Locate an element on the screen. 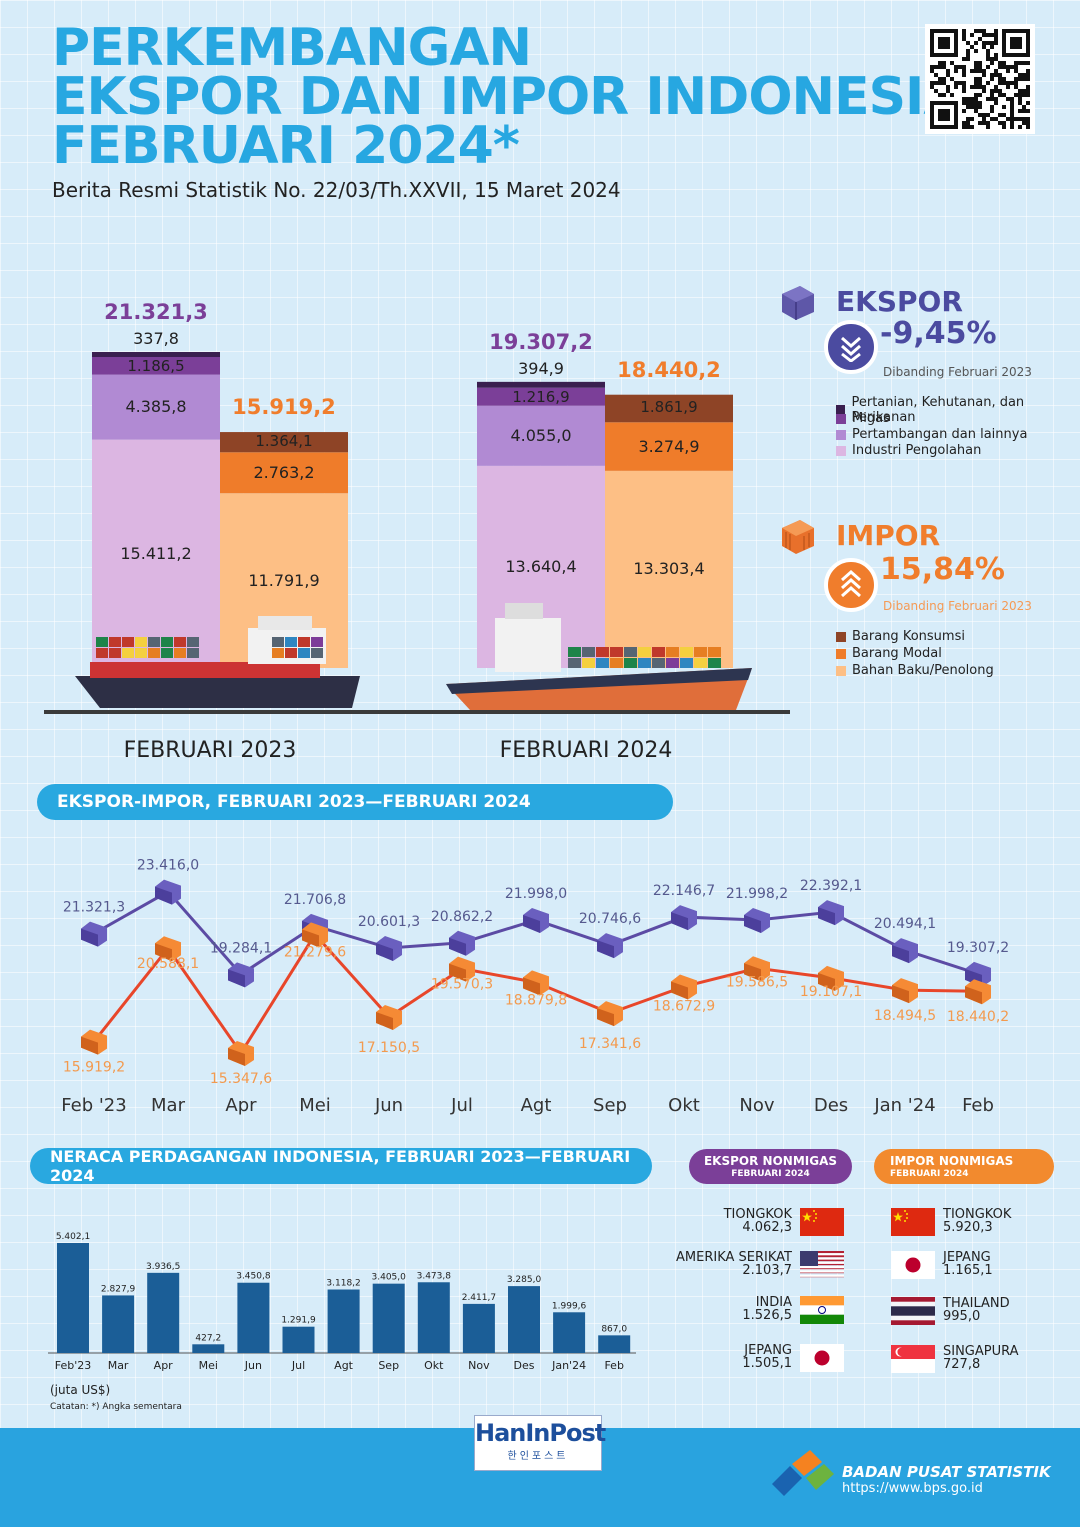 This screenshot has width=1080, height=1527. impor-nonmigas-pill: IMPOR NONMIGAS FEBRUARI 2024 is located at coordinates (964, 1166).